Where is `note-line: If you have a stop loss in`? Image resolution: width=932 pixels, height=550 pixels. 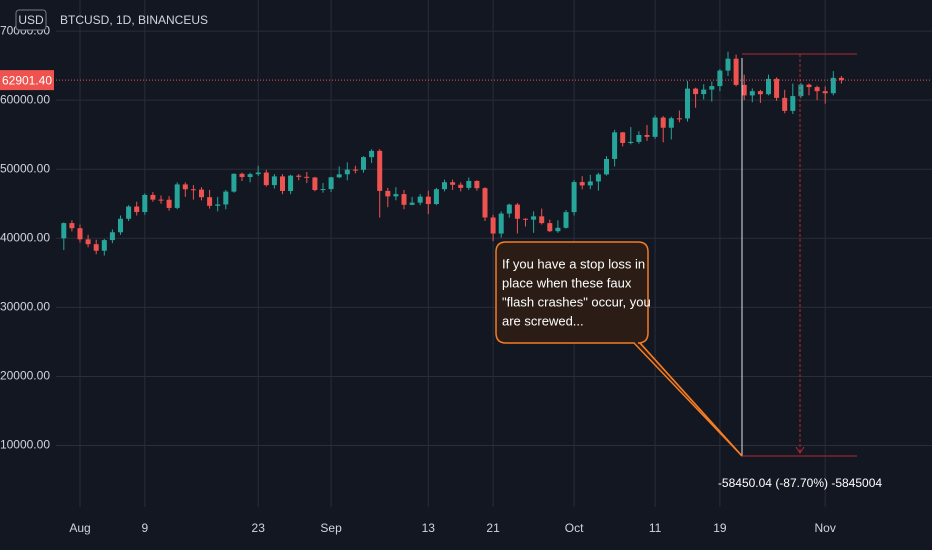
note-line: If you have a stop loss in is located at coordinates (573, 263).